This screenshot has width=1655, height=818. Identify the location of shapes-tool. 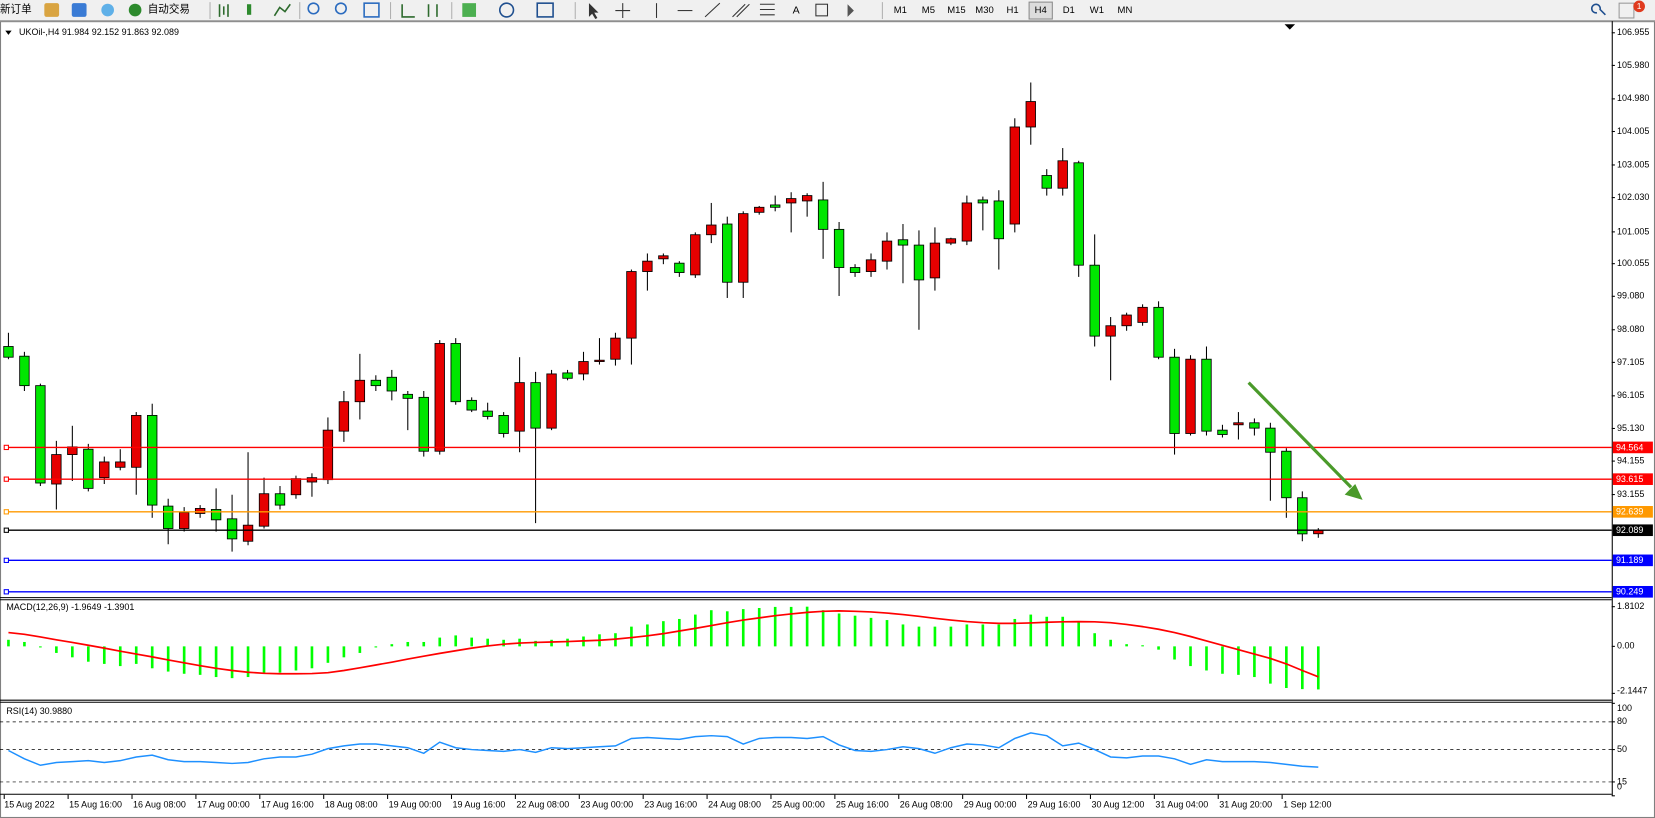
(850, 10).